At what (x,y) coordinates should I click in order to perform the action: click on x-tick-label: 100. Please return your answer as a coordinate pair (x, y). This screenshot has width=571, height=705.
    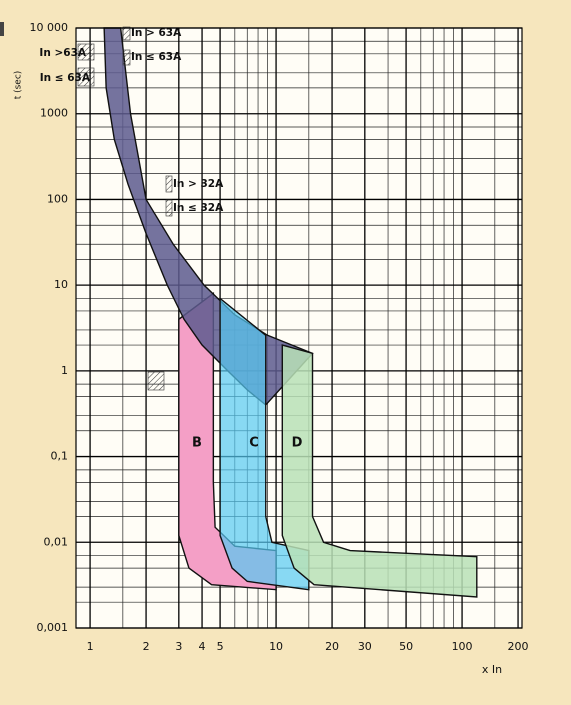
    Looking at the image, I should click on (462, 646).